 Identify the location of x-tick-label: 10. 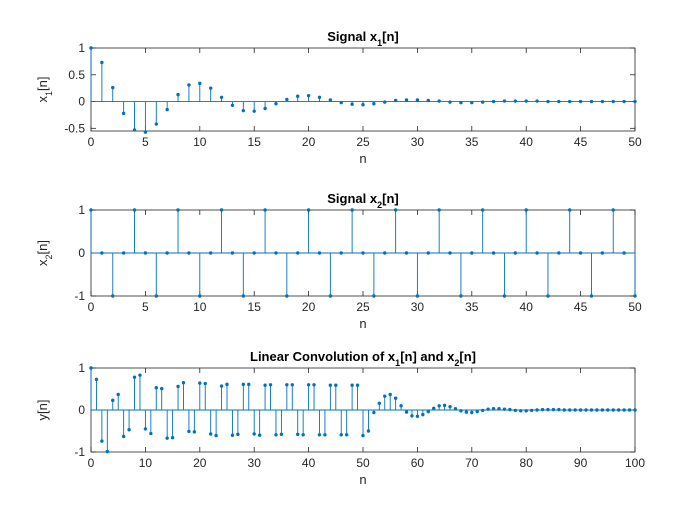
(200, 142).